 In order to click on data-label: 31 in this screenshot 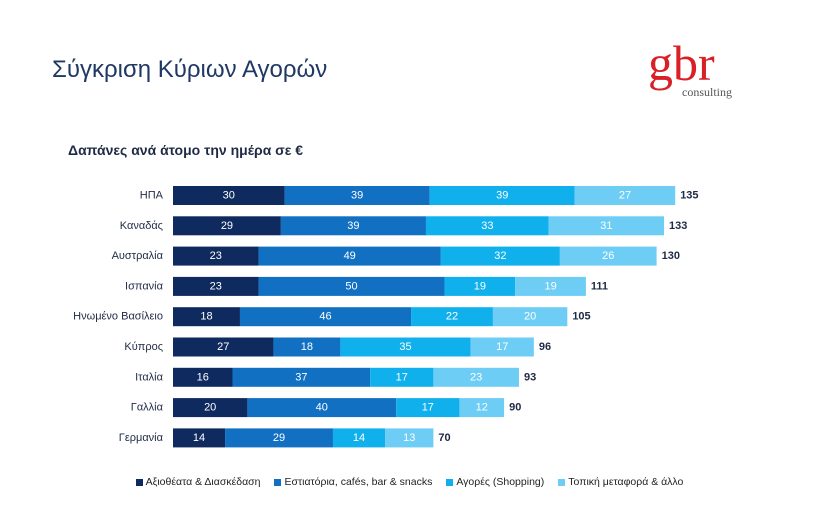, I will do `click(606, 226)`.